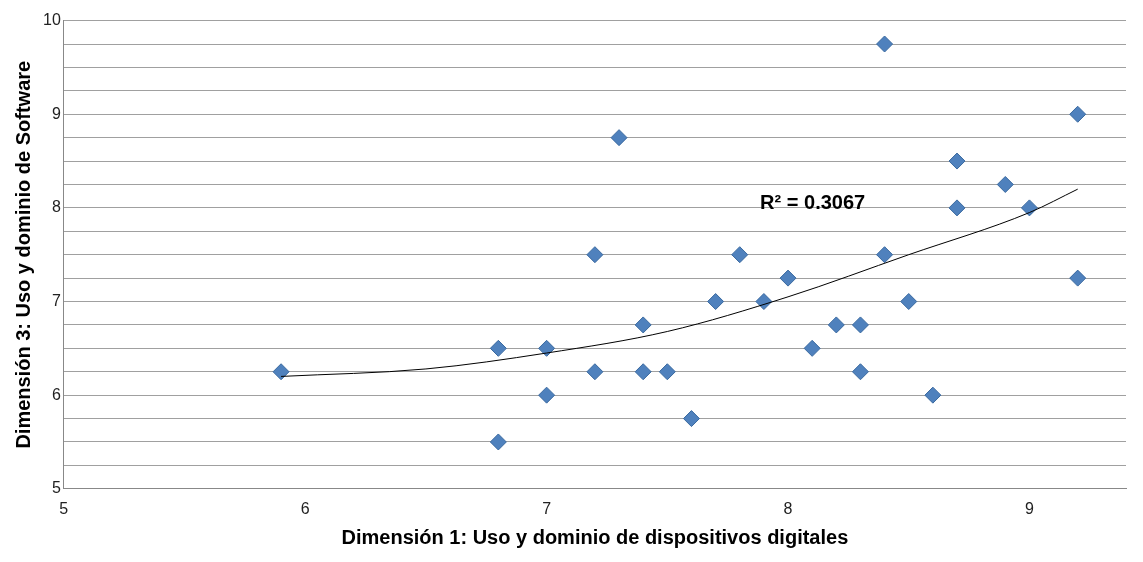  Describe the element at coordinates (56, 488) in the screenshot. I see `y-tick-label: 5` at that location.